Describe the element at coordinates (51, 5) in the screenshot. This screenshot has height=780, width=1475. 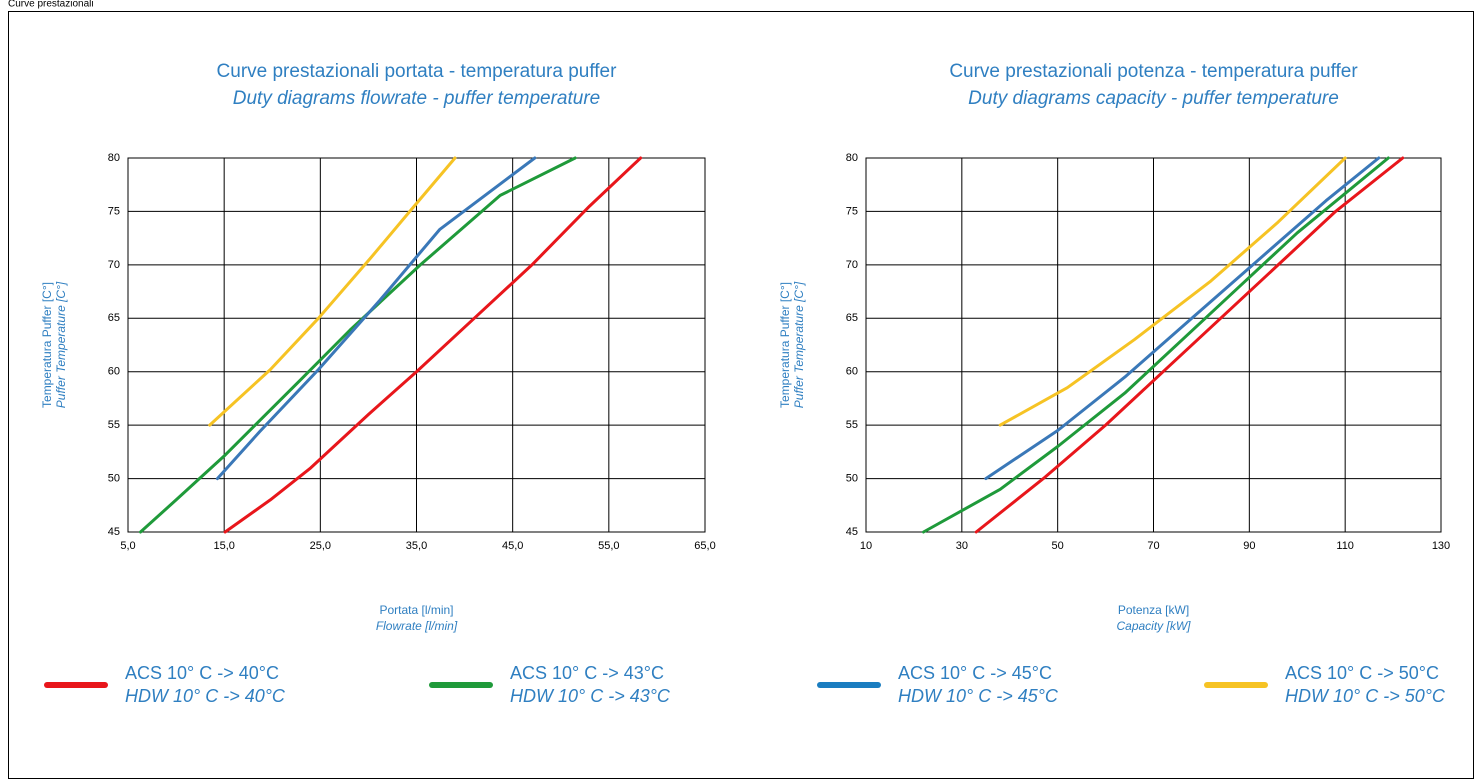
I see `header: Curve prestazionali` at that location.